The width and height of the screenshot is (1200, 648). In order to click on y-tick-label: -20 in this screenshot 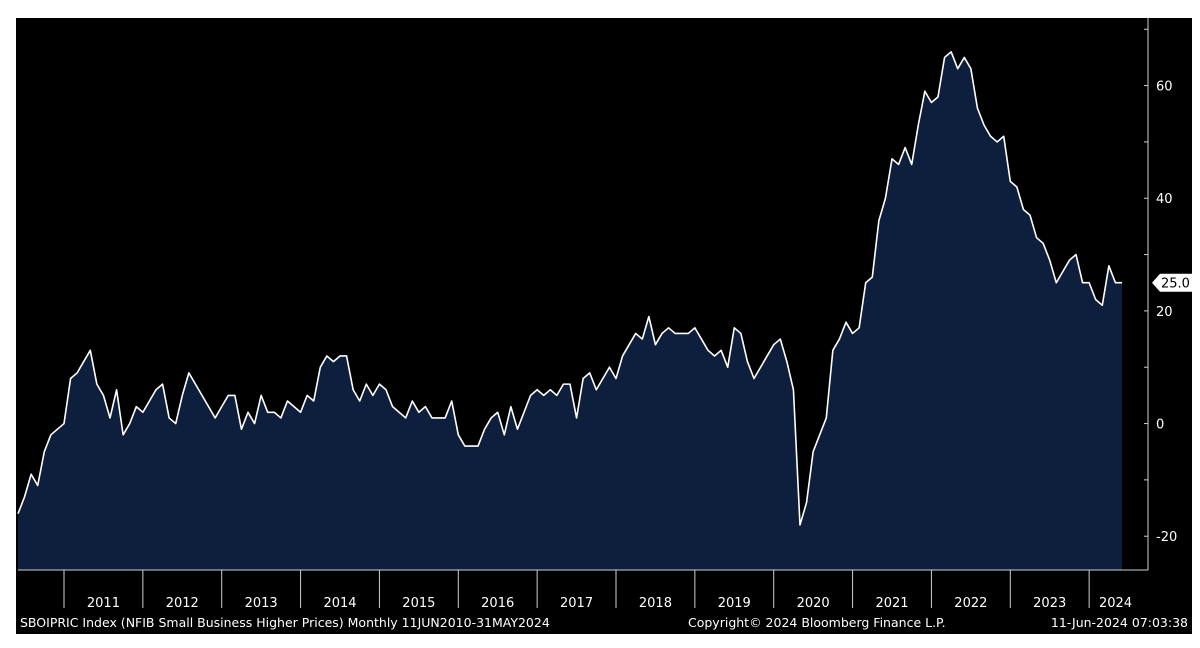, I will do `click(1166, 537)`.